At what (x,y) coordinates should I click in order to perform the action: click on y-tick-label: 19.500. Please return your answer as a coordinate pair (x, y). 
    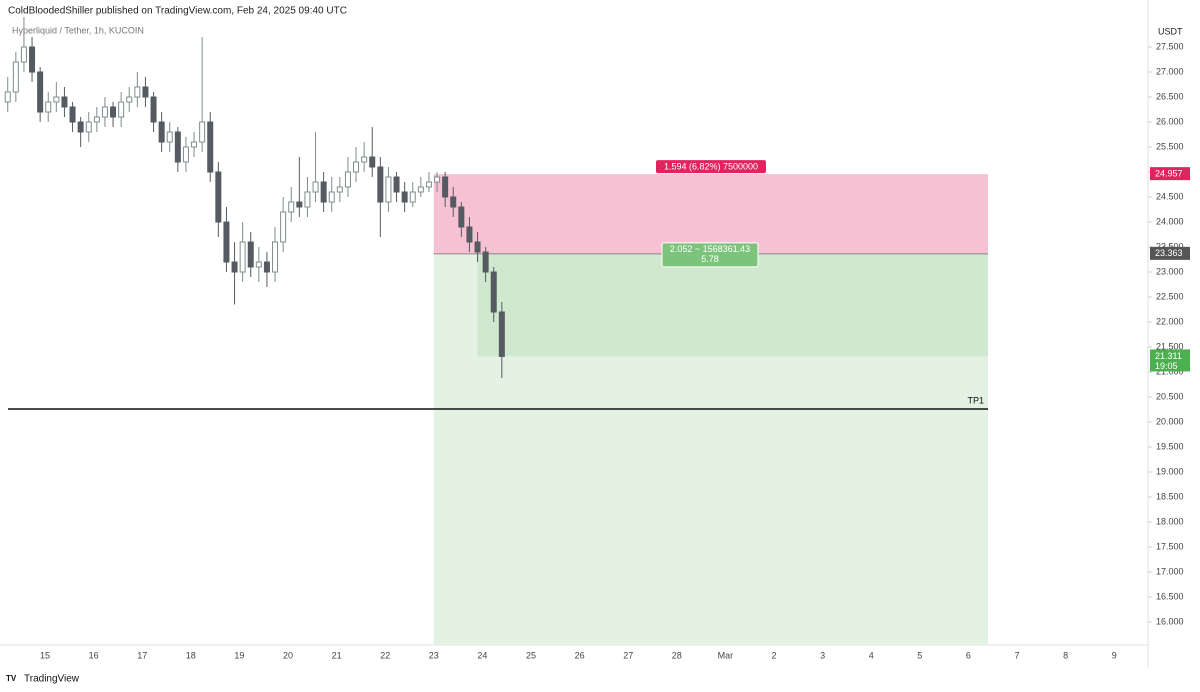
    Looking at the image, I should click on (1170, 446).